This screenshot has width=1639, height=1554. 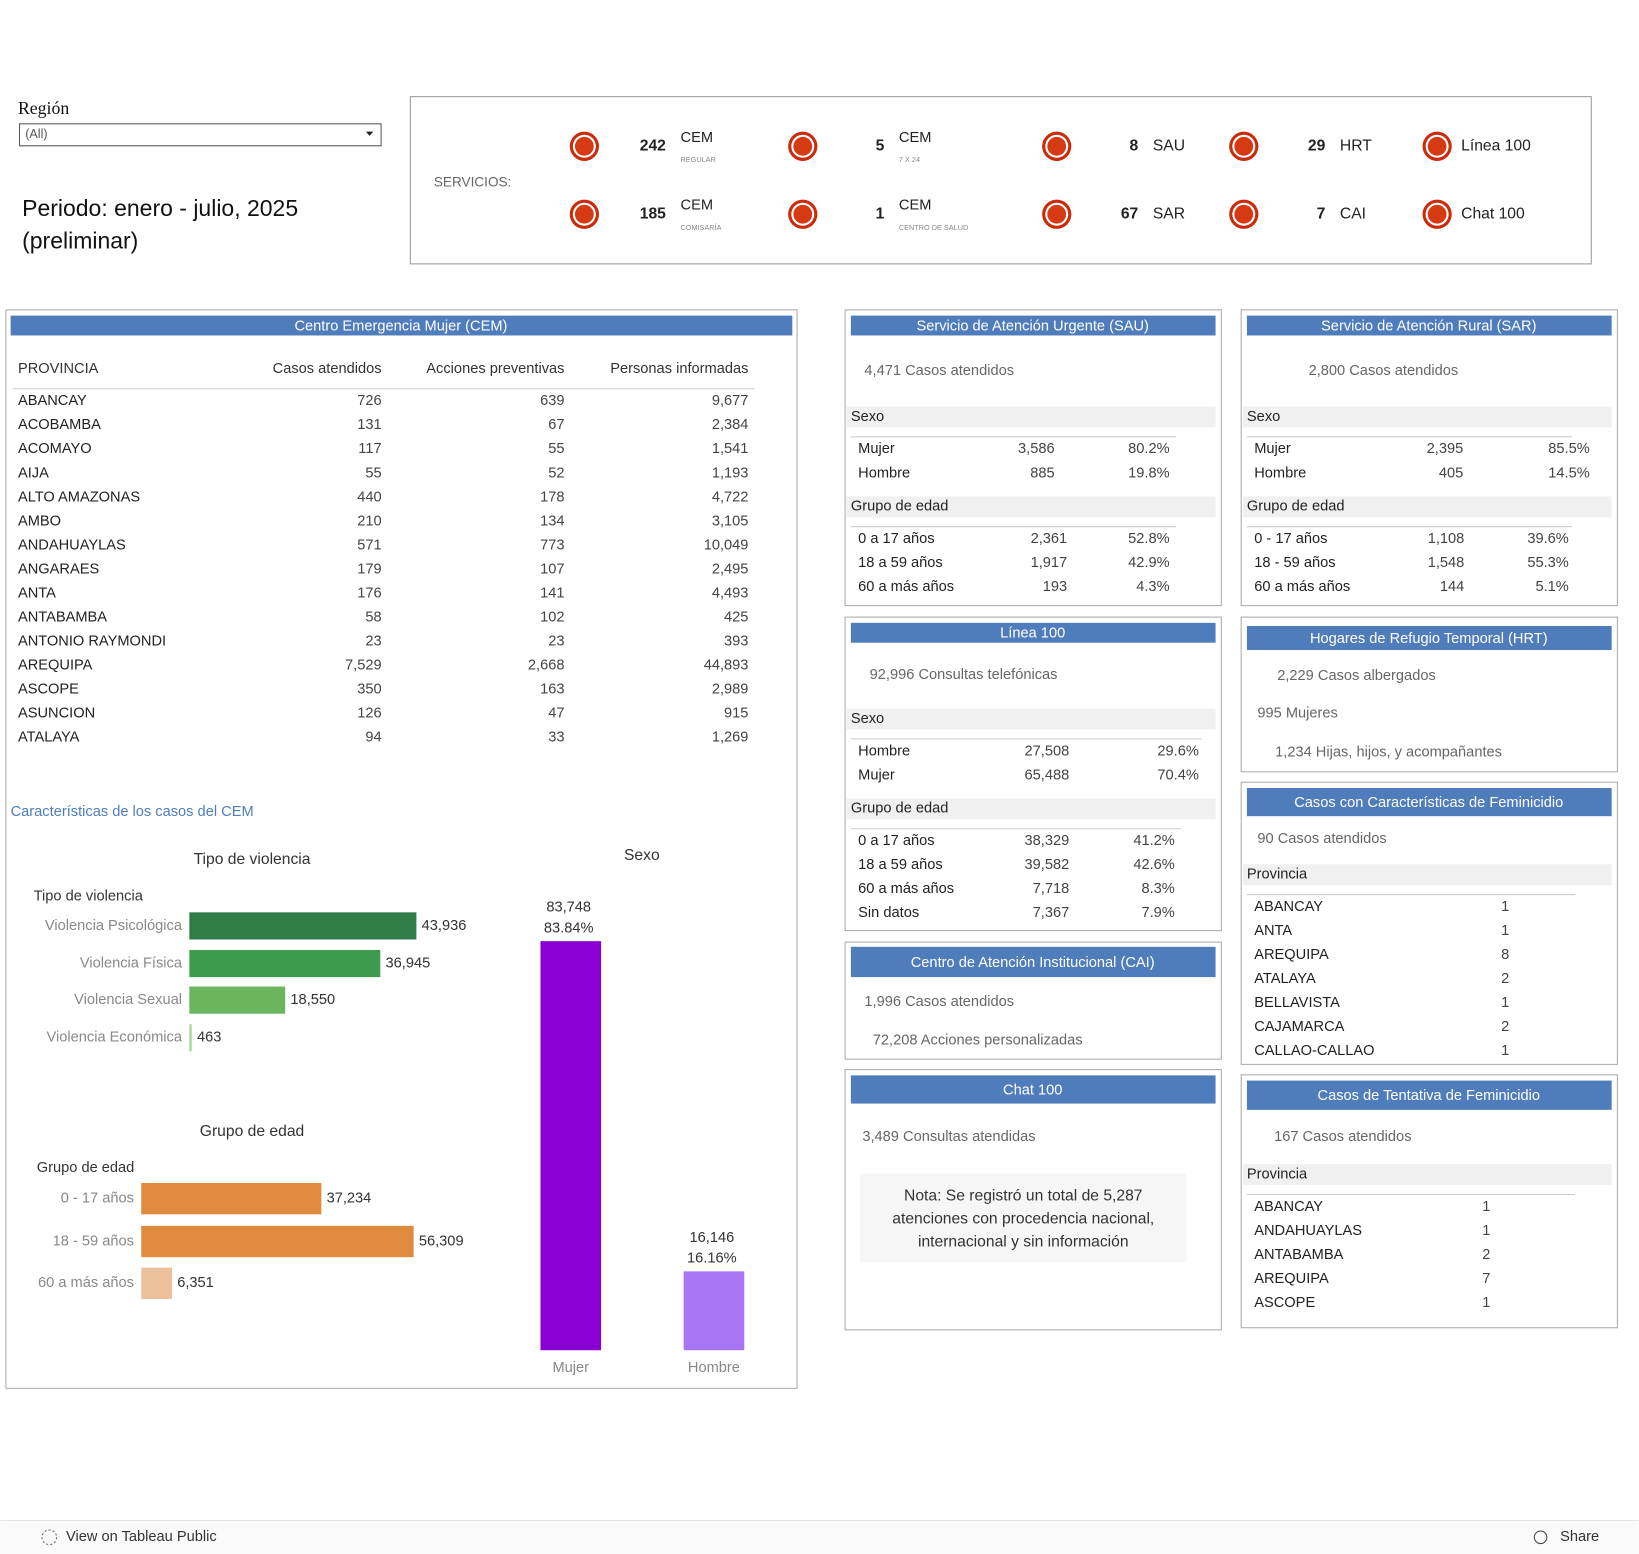 I want to click on summary: 167 Casos atendidos, so click(x=1342, y=1137).